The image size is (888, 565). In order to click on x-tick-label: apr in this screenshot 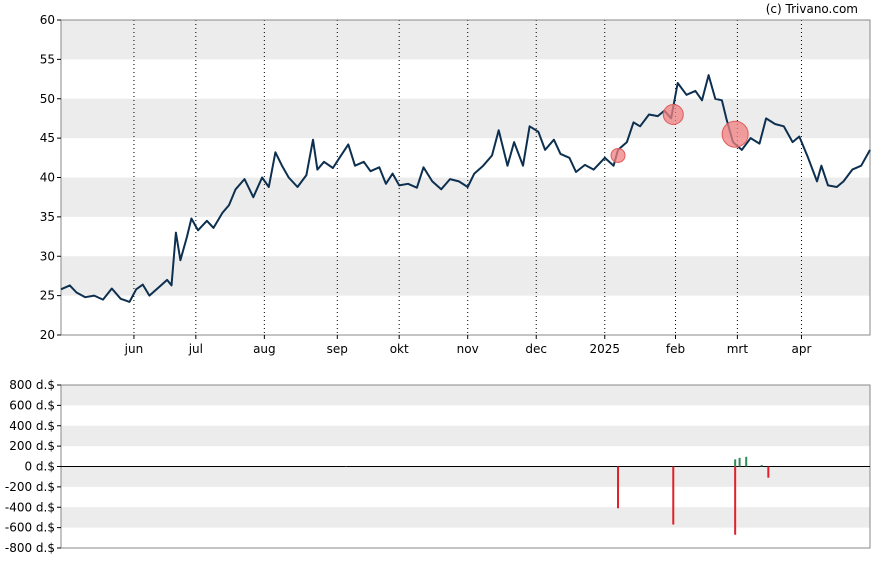, I will do `click(802, 349)`.